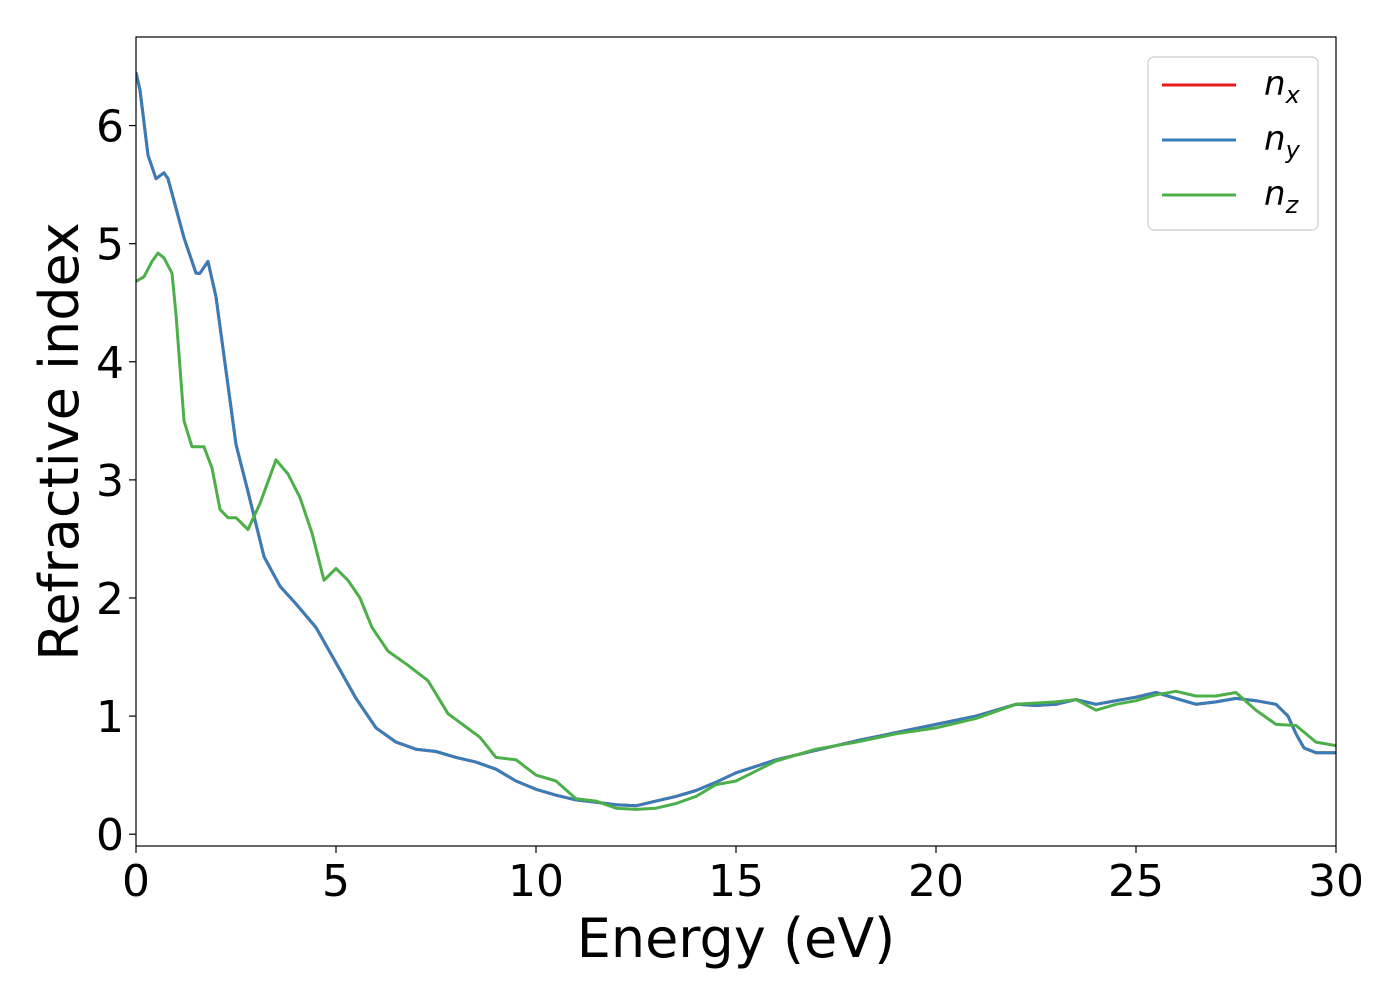 The height and width of the screenshot is (1000, 1400). What do you see at coordinates (1136, 881) in the screenshot?
I see `x-tick-label: 25` at bounding box center [1136, 881].